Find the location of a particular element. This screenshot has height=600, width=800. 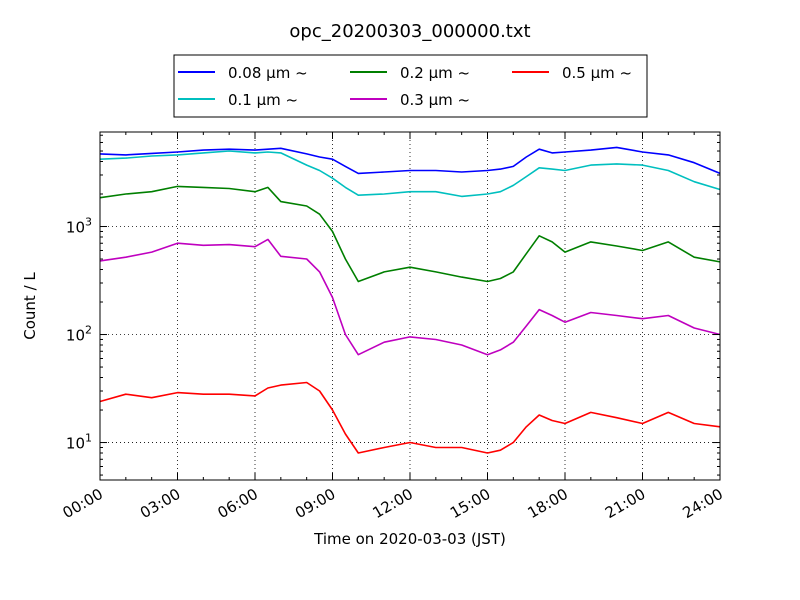

legend-frame is located at coordinates (410, 86).